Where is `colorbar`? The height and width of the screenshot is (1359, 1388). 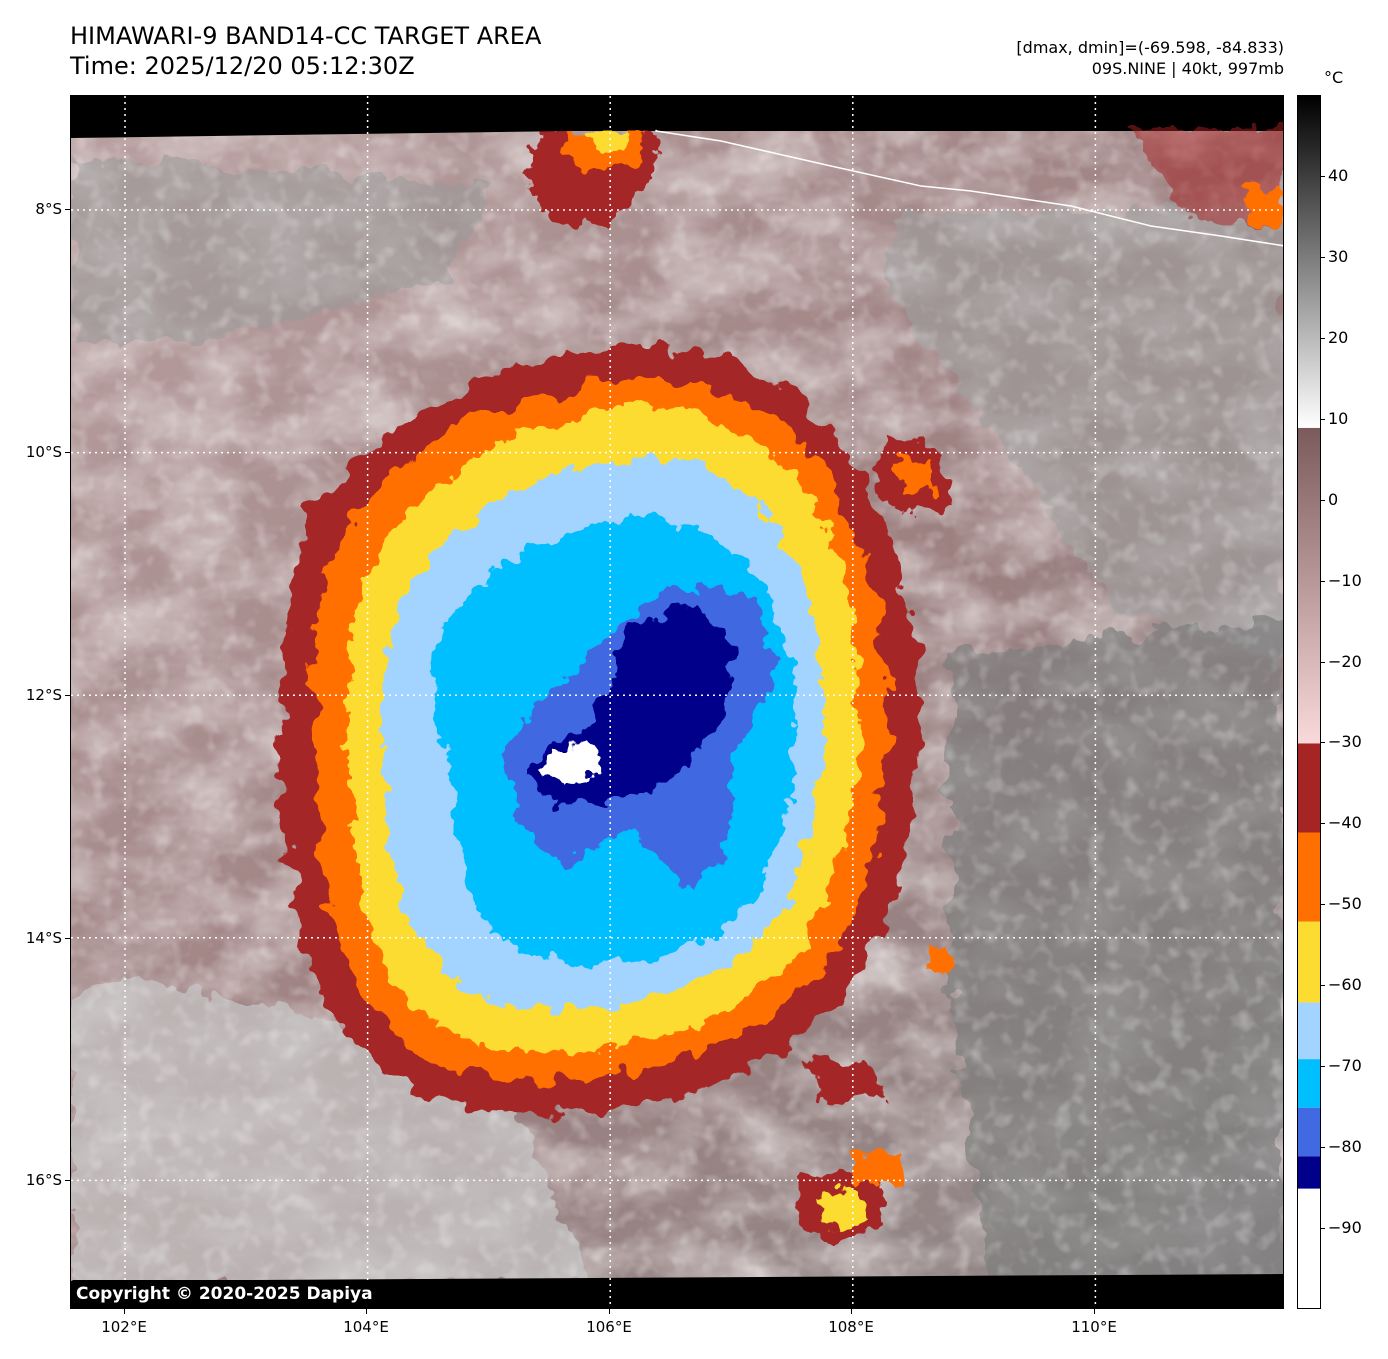 colorbar is located at coordinates (1309, 702).